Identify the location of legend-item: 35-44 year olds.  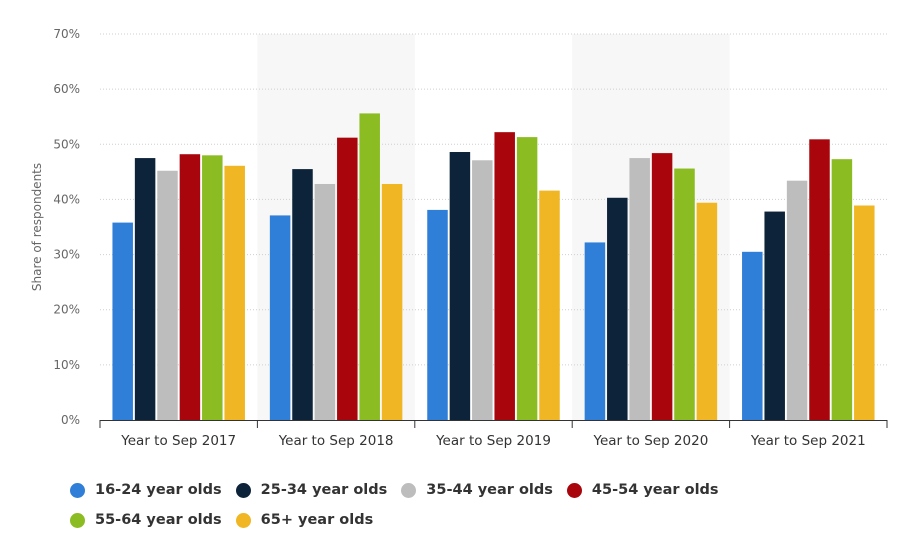
(477, 490).